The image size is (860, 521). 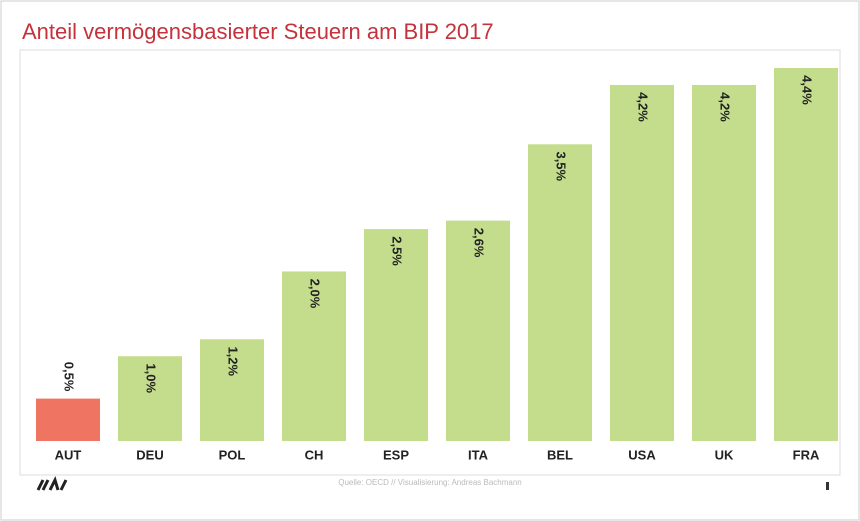 I want to click on x-tick-label: ESP, so click(x=396, y=454).